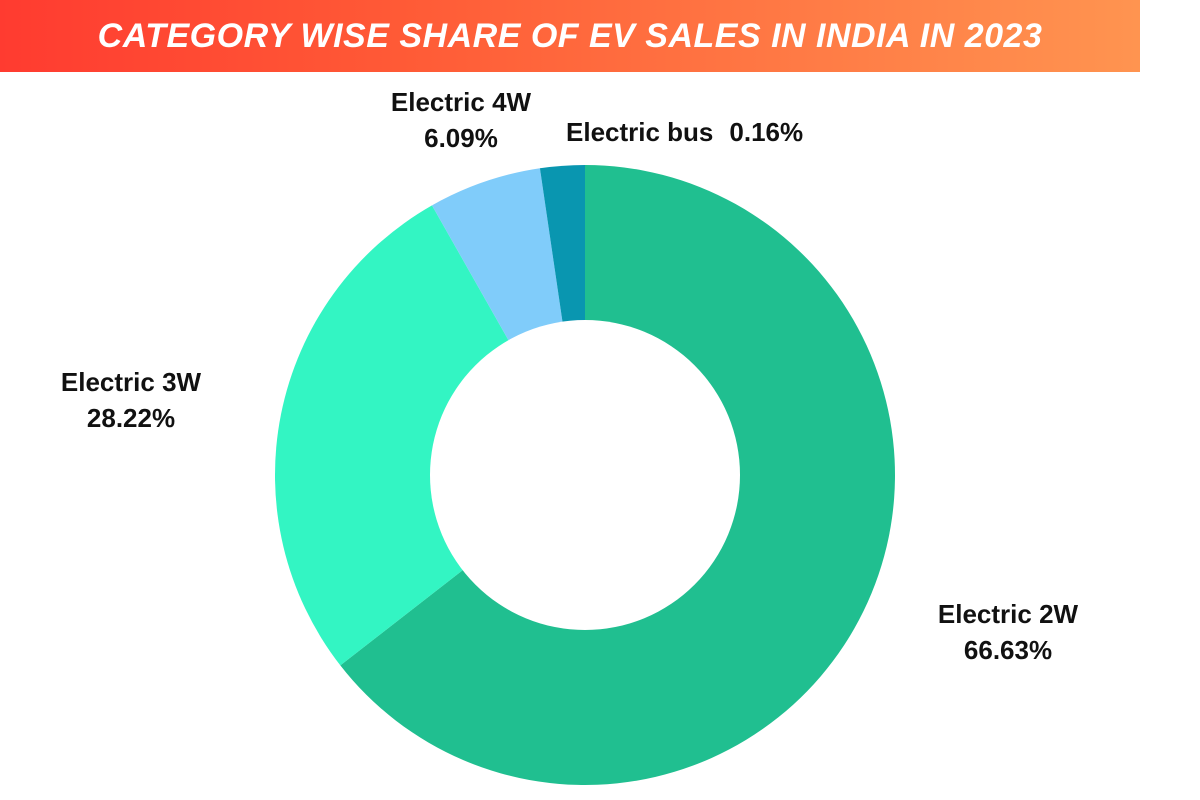  I want to click on label-electric-4w-name: Electric 4W, so click(461, 102).